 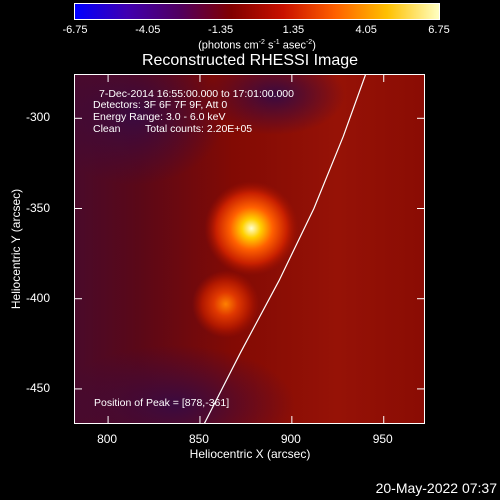 I want to click on y-axis-label: Heliocentric Y (arcsec), so click(x=16, y=249).